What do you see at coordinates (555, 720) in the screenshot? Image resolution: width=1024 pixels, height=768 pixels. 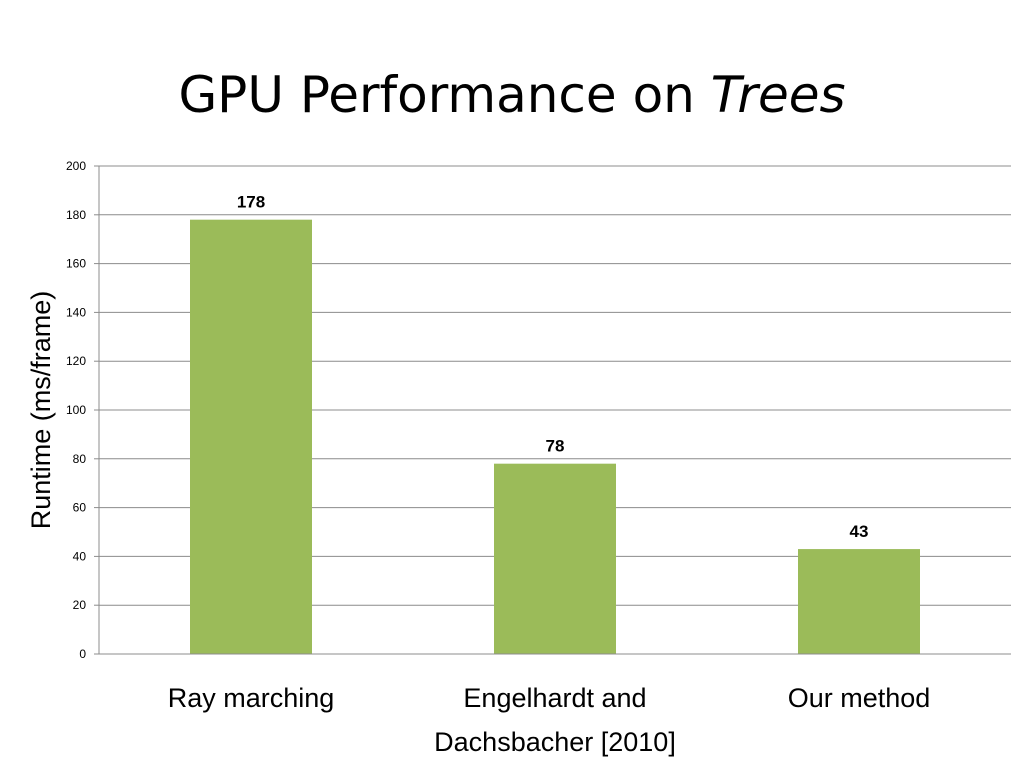 I see `x-category-label: Engelhardt and Dachsbacher [2010]` at bounding box center [555, 720].